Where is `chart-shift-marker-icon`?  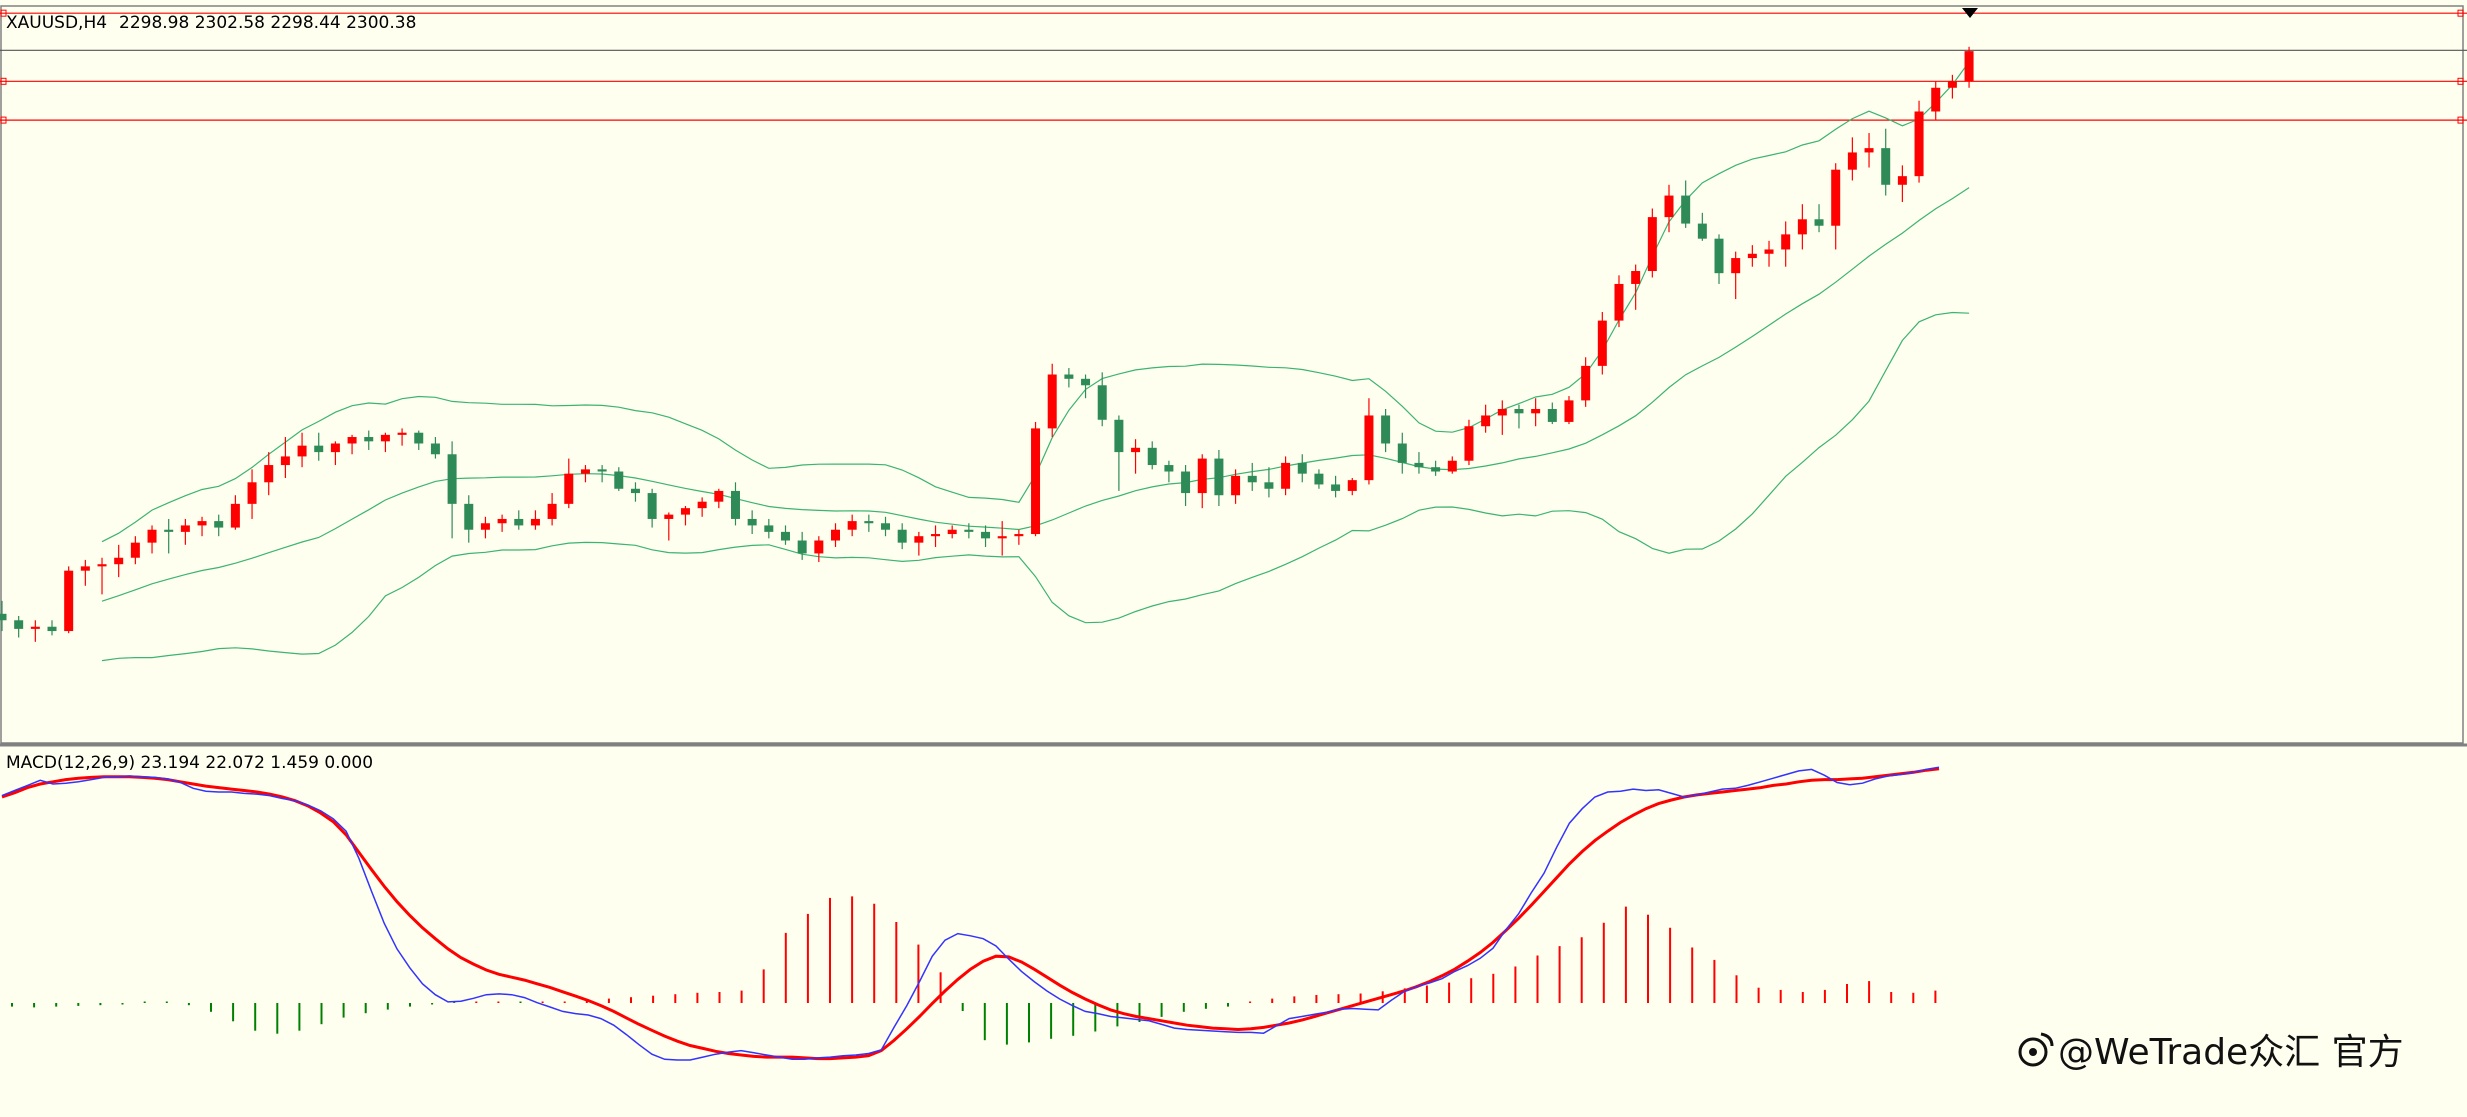 chart-shift-marker-icon is located at coordinates (1970, 13).